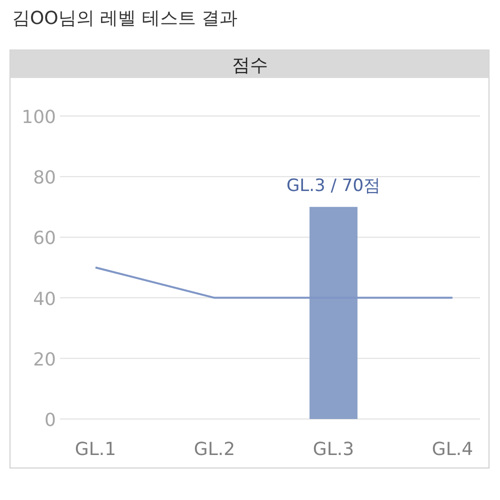 The height and width of the screenshot is (500, 500). I want to click on x-tick-label: GL.2, so click(215, 449).